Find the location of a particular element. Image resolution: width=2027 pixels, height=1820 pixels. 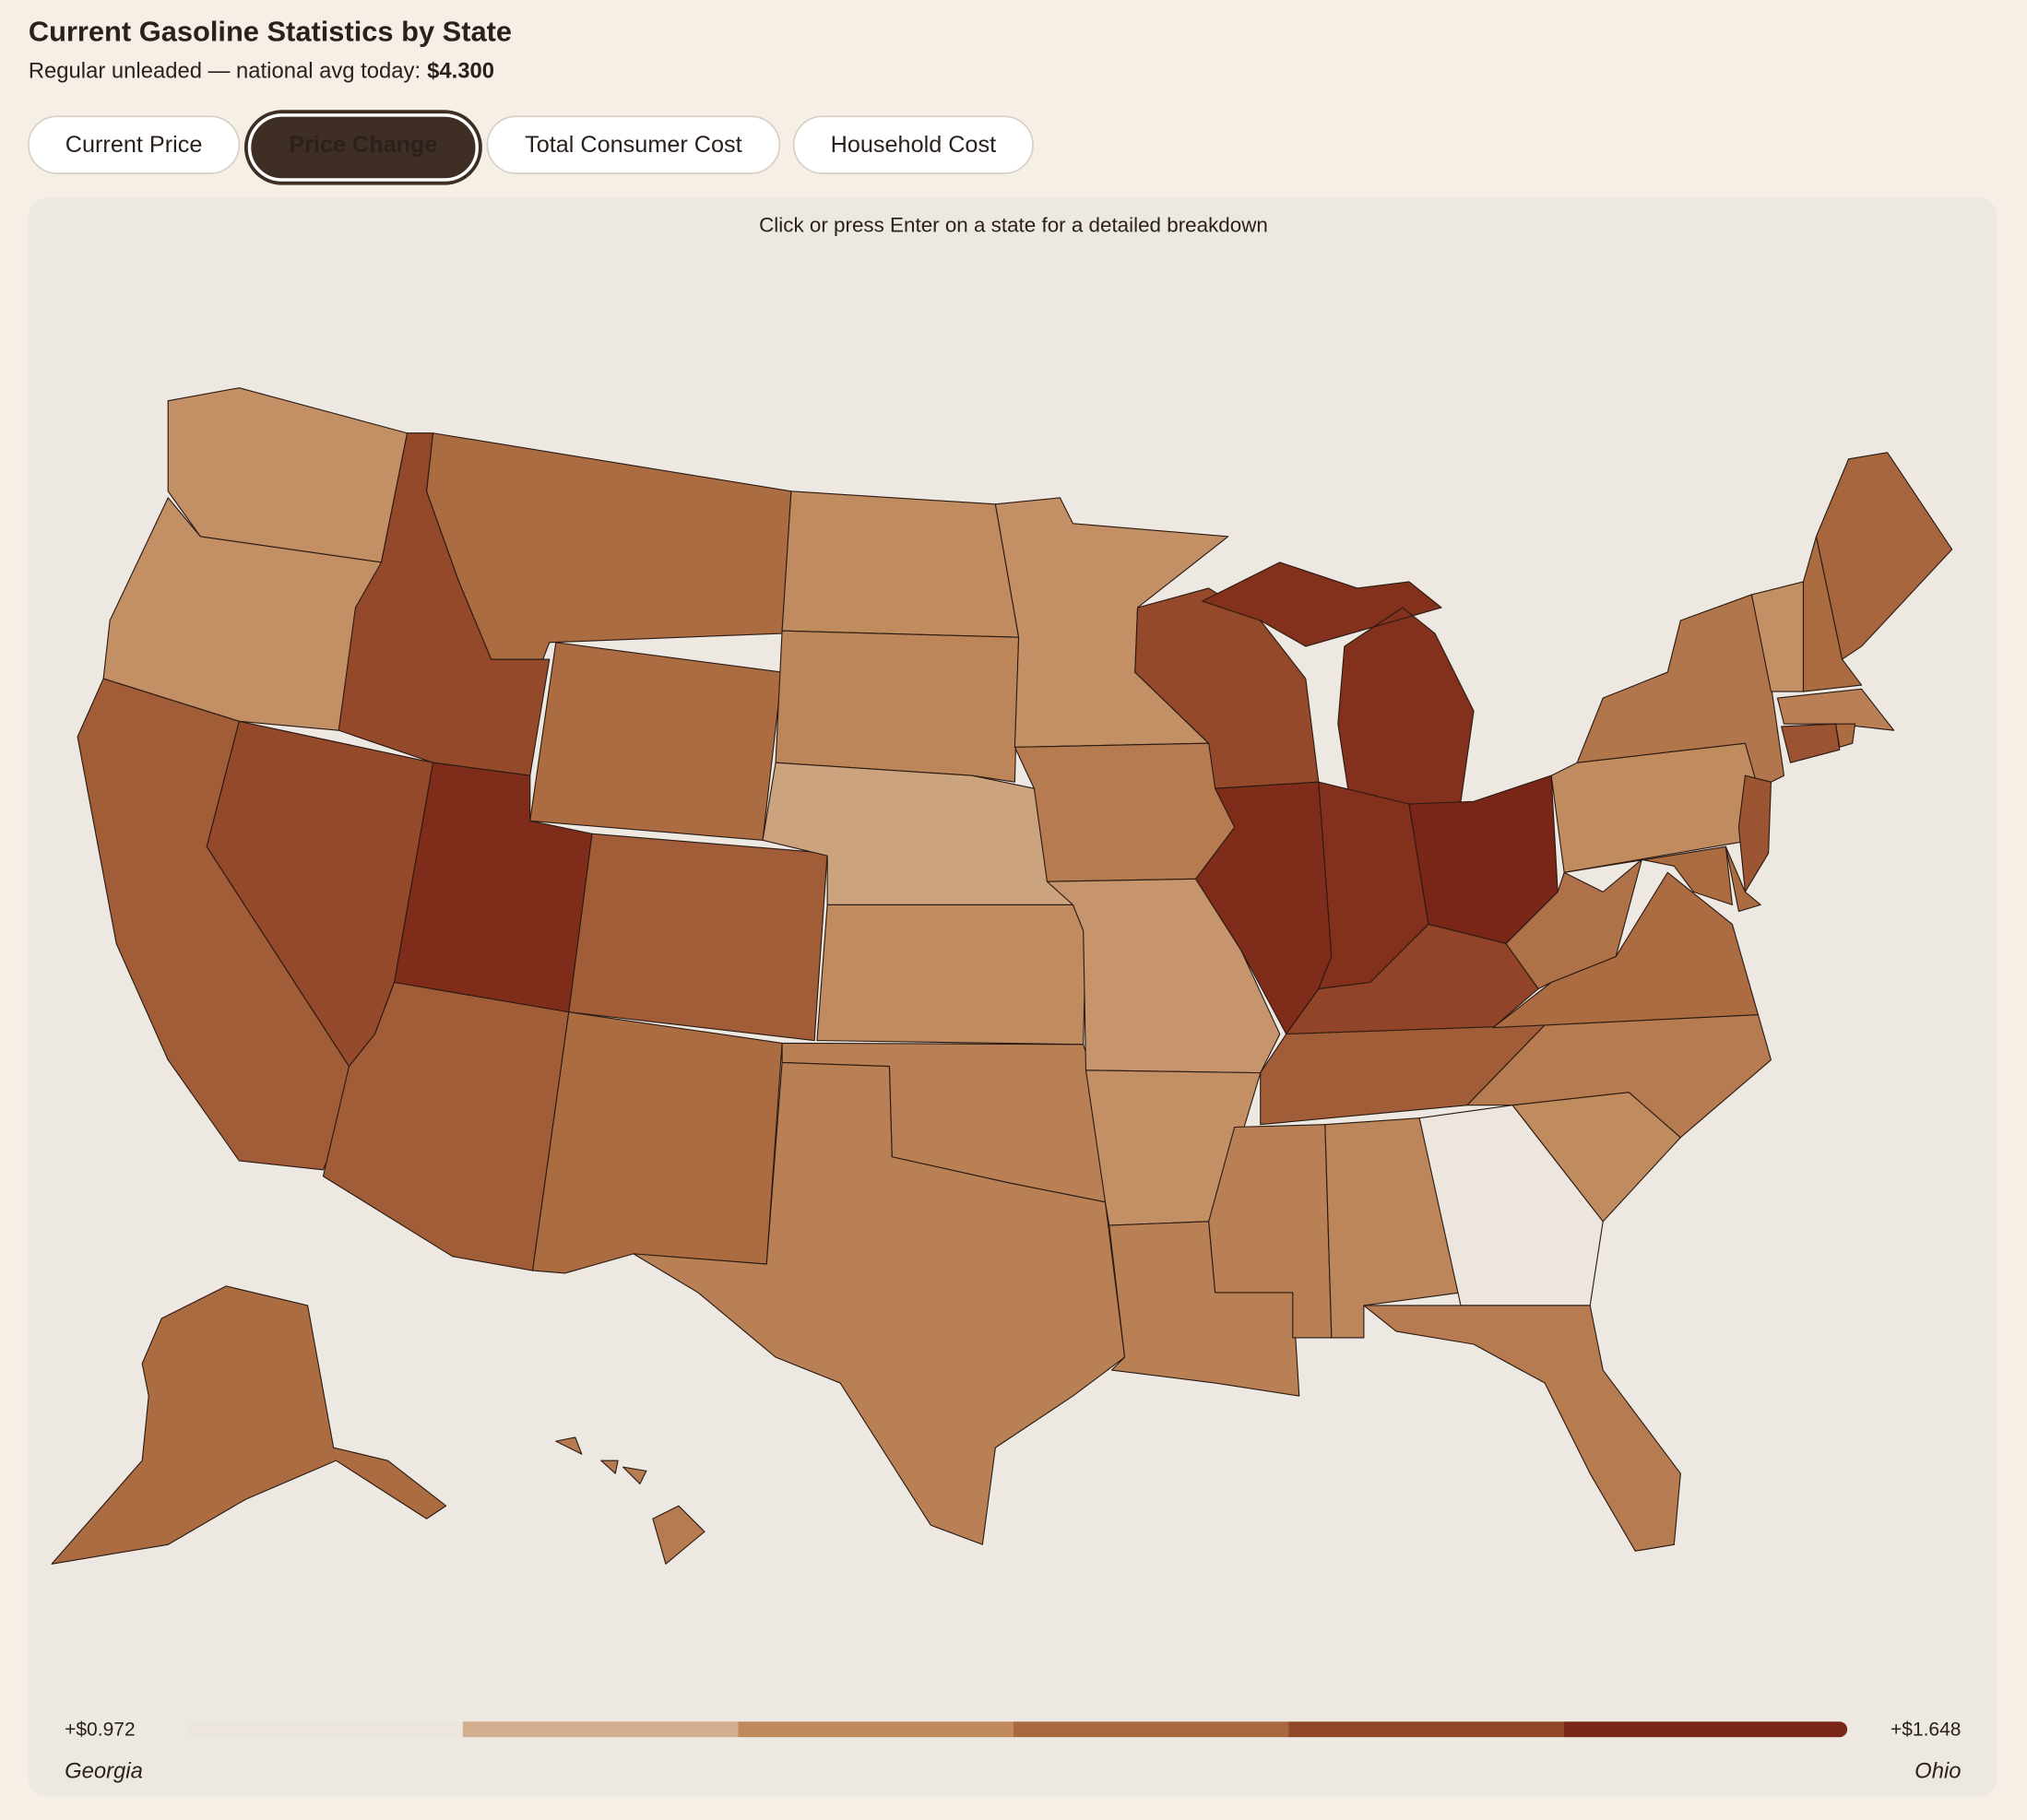

tab-label: Household Cost is located at coordinates (914, 145).